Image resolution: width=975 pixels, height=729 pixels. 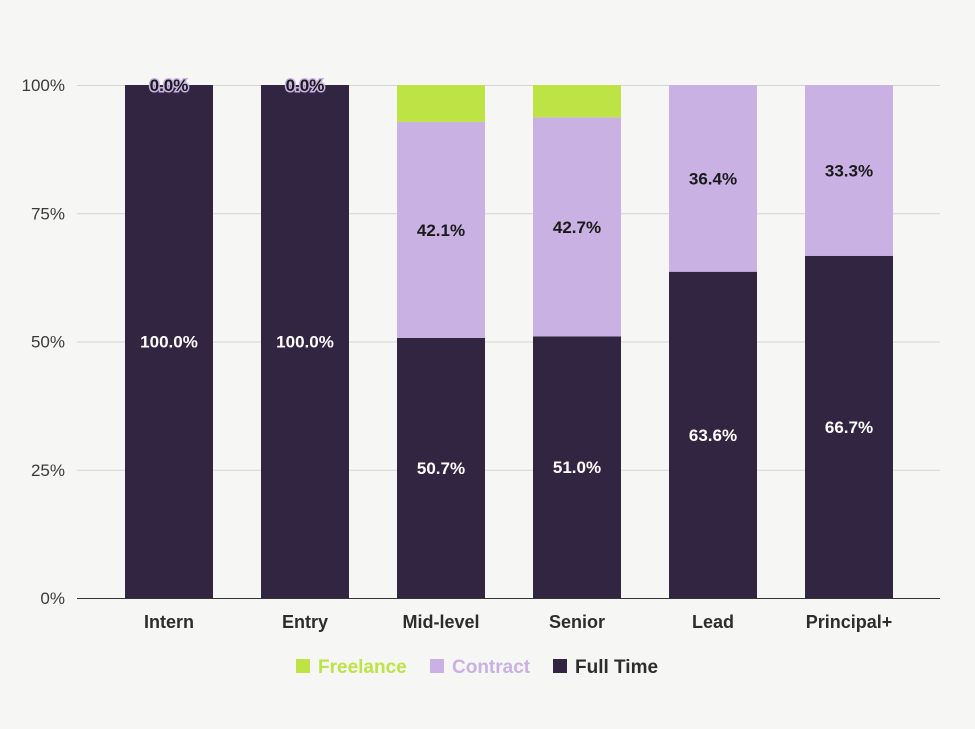 I want to click on y-tick-label: 25%, so click(x=48, y=470).